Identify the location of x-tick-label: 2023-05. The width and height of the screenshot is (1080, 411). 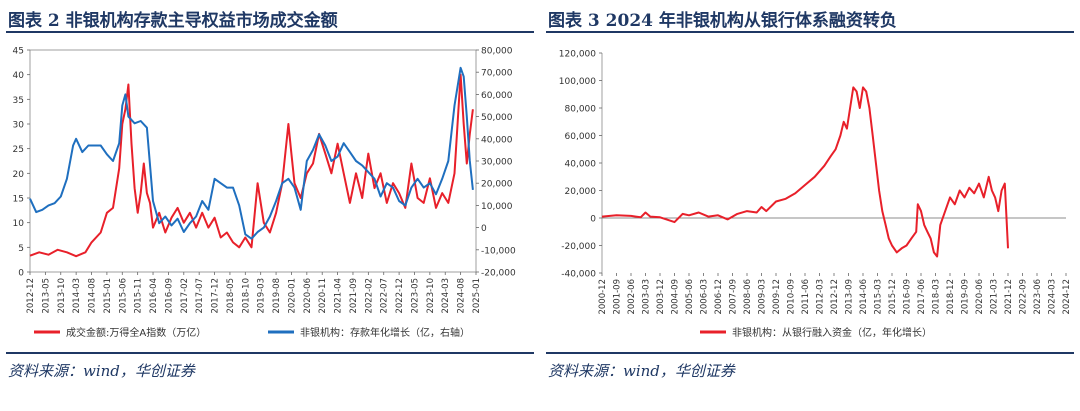
(415, 296).